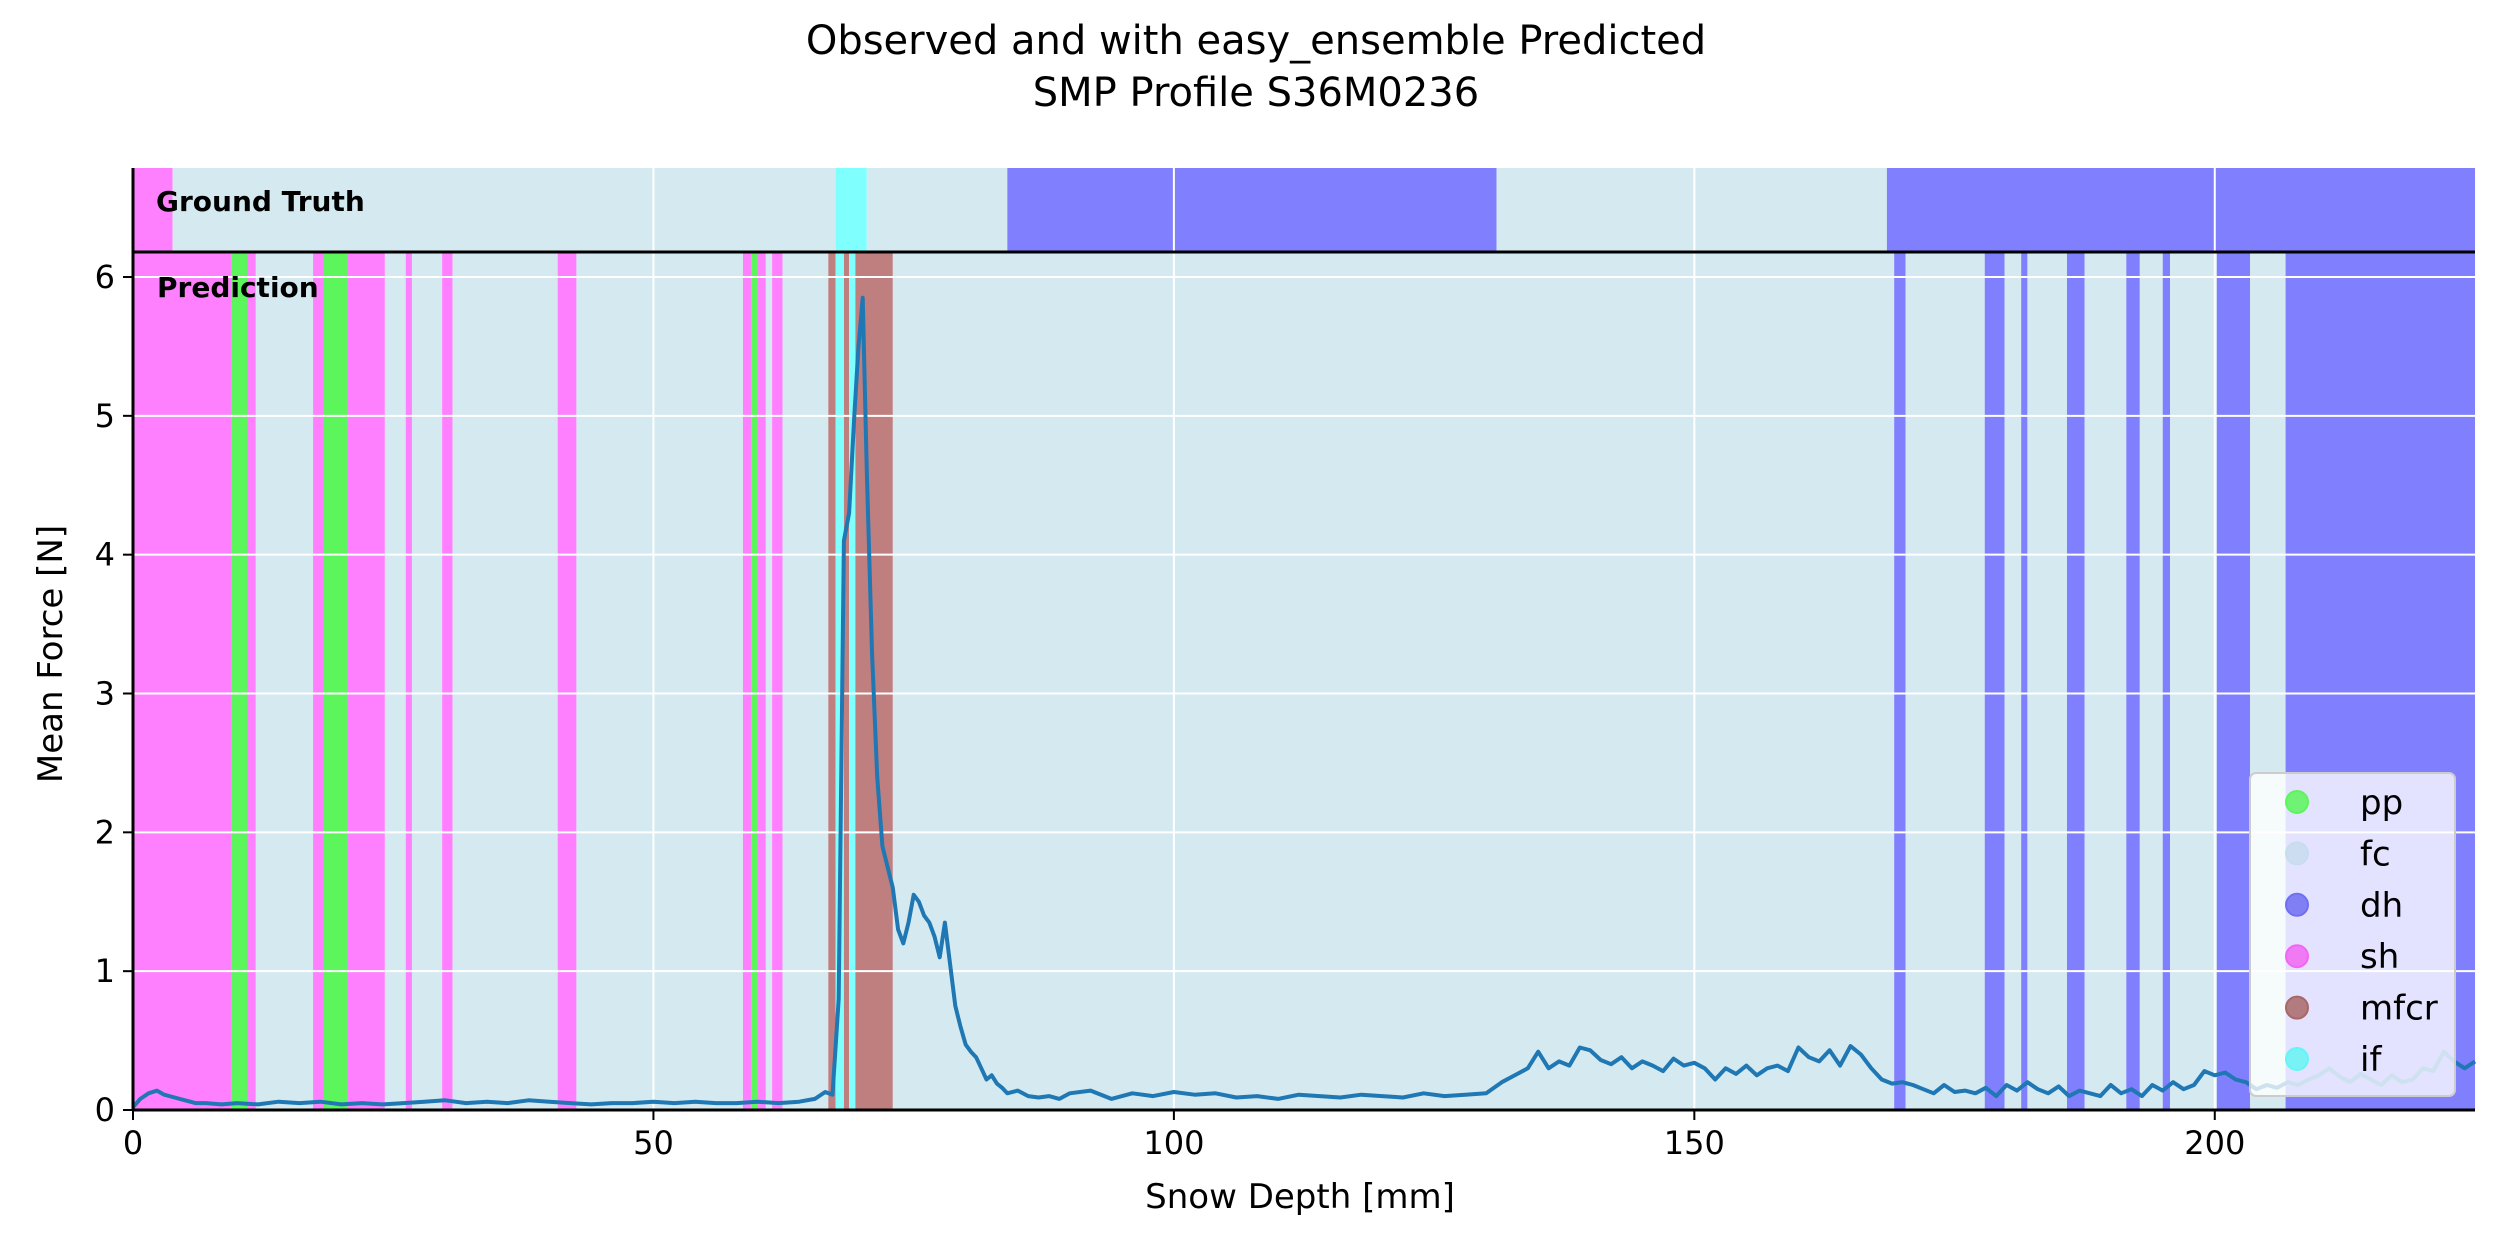 This screenshot has height=1250, width=2500. I want to click on y-tick-label: 4, so click(105, 555).